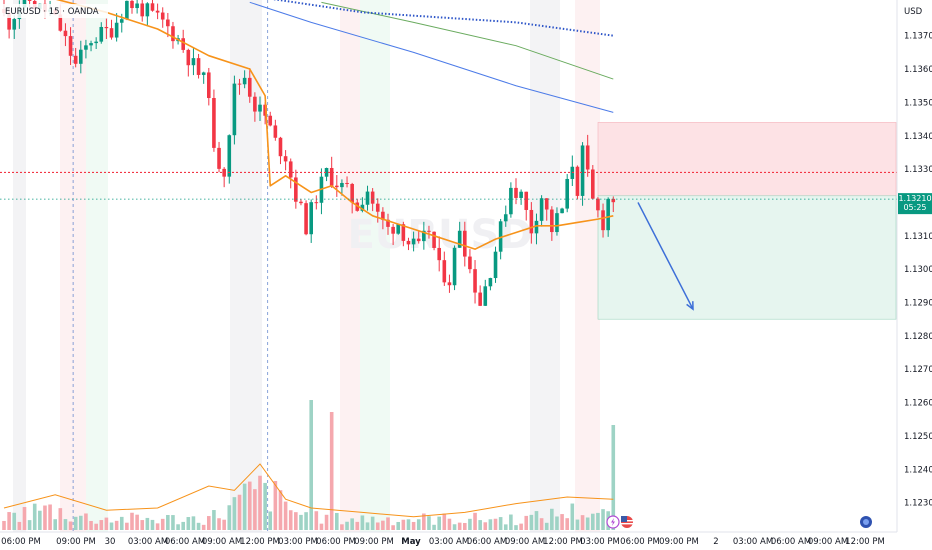 This screenshot has width=932, height=550. I want to click on time-axis-panel, so click(448, 541).